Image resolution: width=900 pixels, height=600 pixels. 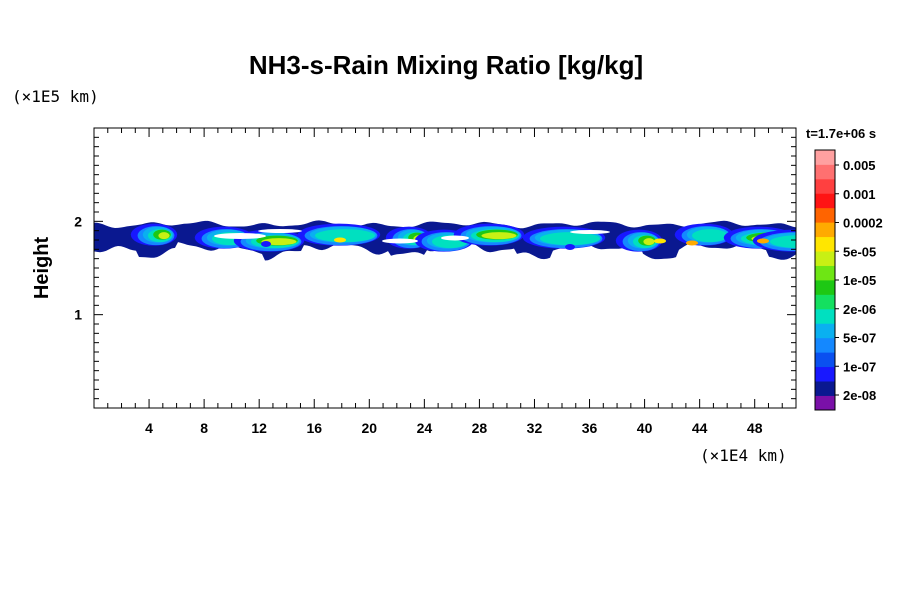 I want to click on x-tick-label: 44, so click(x=700, y=428).